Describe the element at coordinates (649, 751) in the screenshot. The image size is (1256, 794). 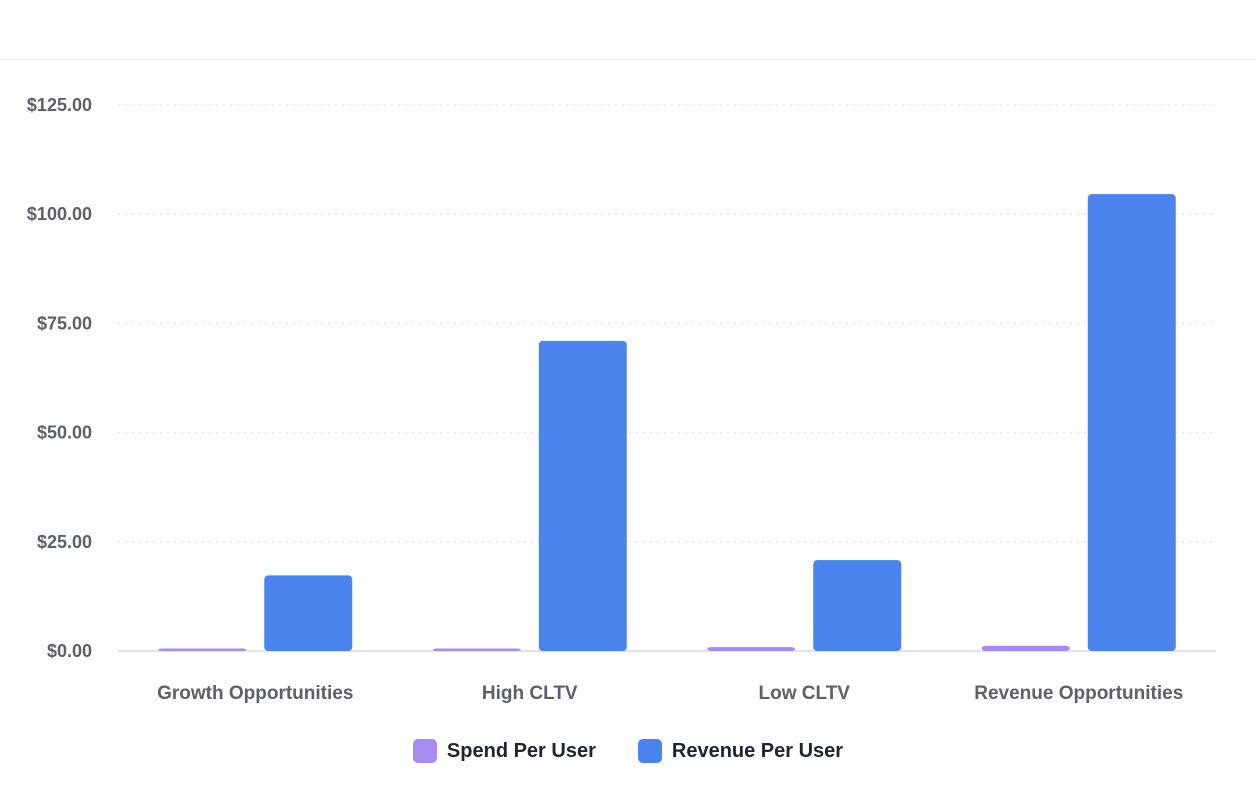
I see `legend-swatch-revenue` at that location.